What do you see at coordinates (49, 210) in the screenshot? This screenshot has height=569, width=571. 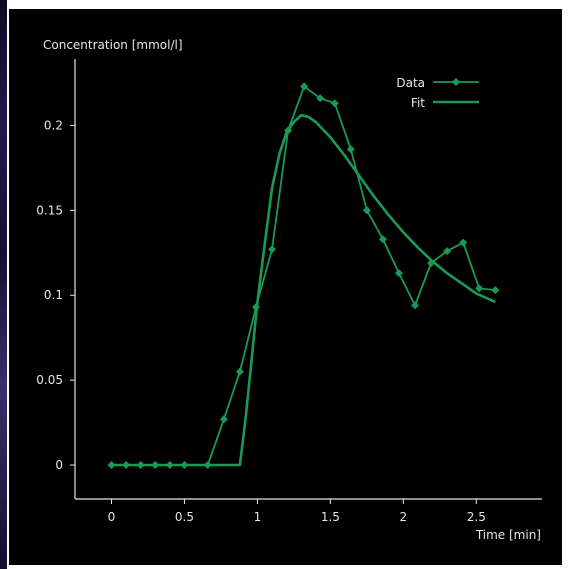 I see `y-tick-label: 0.15` at bounding box center [49, 210].